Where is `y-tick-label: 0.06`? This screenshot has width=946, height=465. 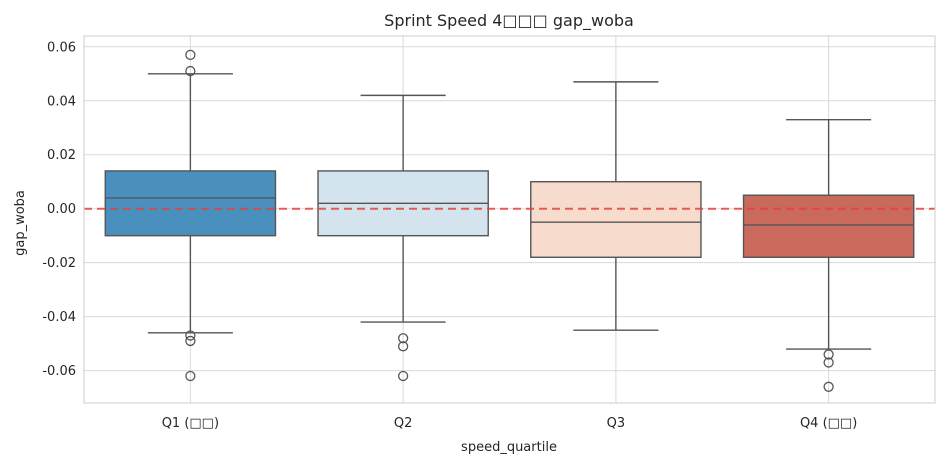 y-tick-label: 0.06 is located at coordinates (61, 47).